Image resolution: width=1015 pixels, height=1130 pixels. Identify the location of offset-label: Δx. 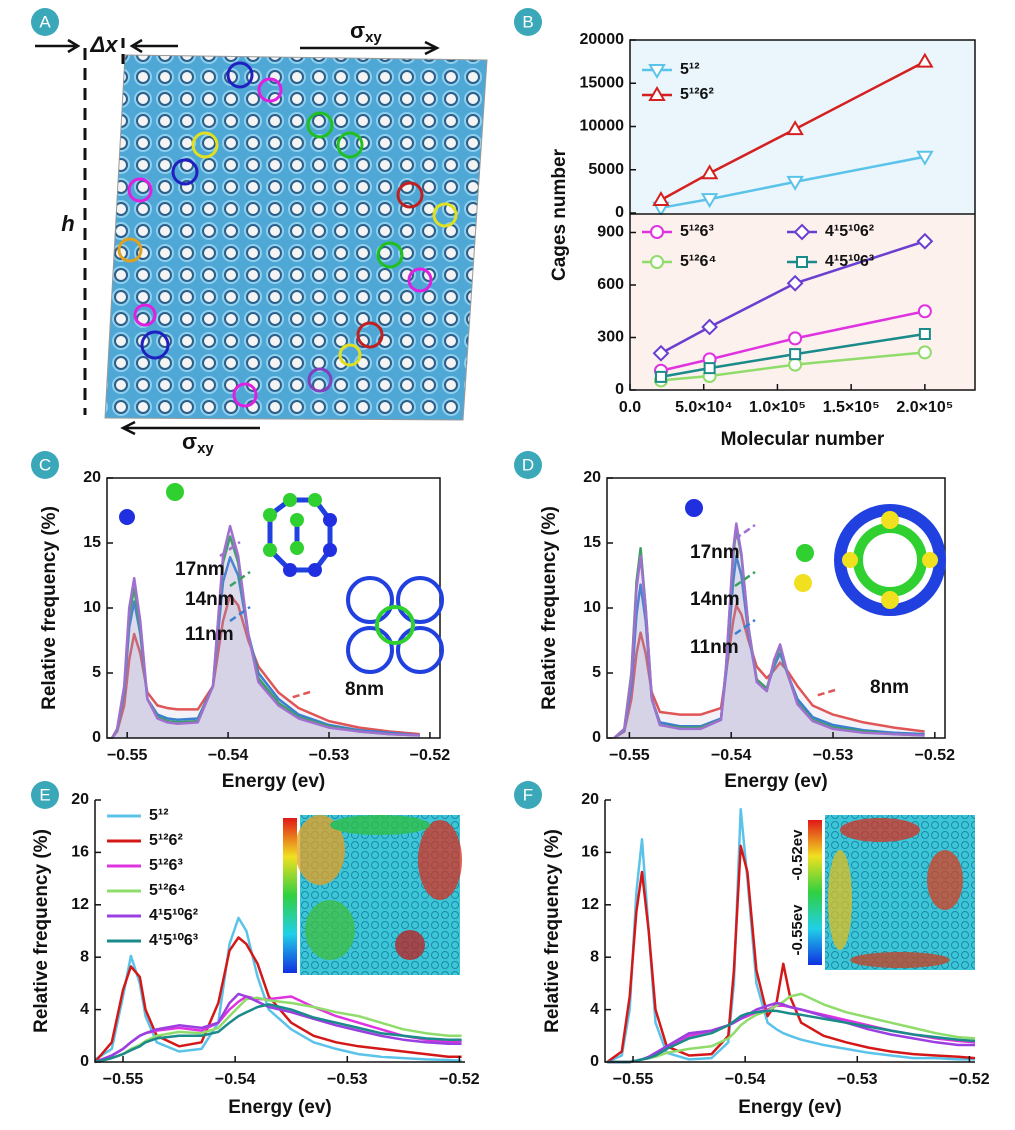
(103, 44).